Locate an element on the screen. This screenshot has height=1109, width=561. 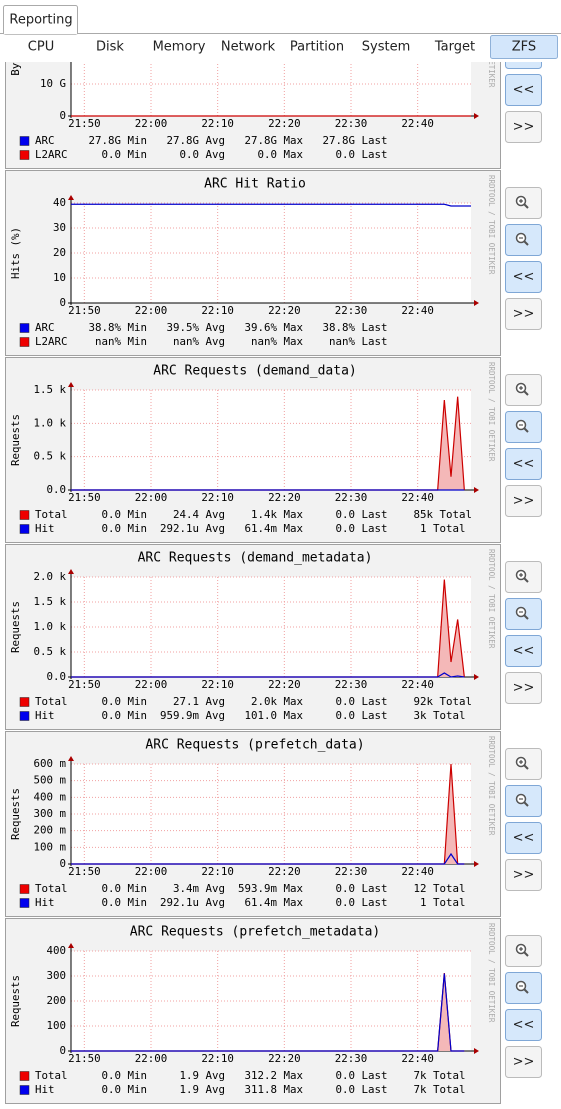
y-tick-label: 400 is located at coordinates (56, 950).